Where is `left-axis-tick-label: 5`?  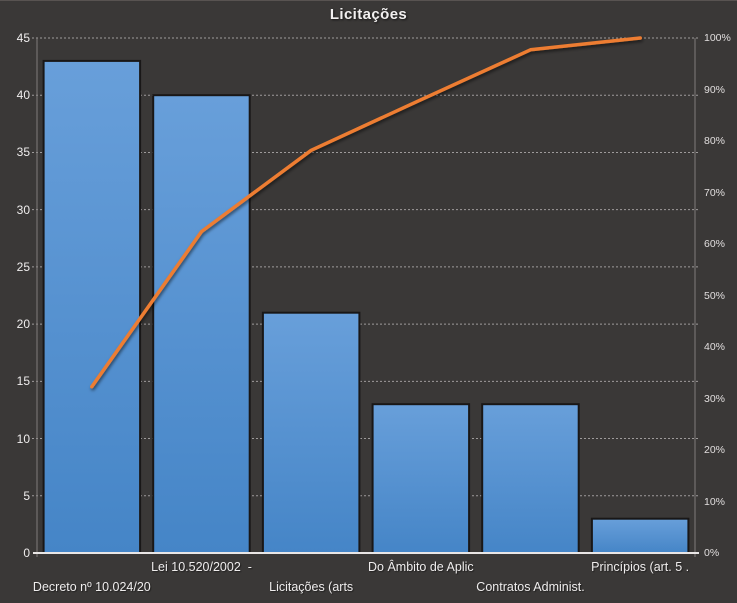
left-axis-tick-label: 5 is located at coordinates (26, 495).